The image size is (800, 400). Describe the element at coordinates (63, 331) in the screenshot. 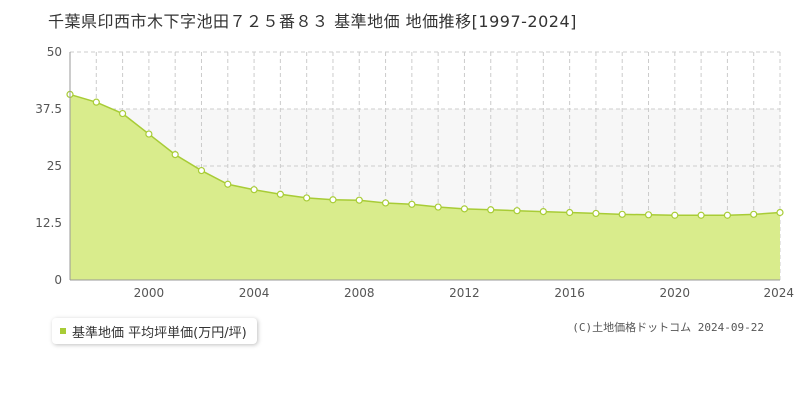

I see `legend-swatch` at that location.